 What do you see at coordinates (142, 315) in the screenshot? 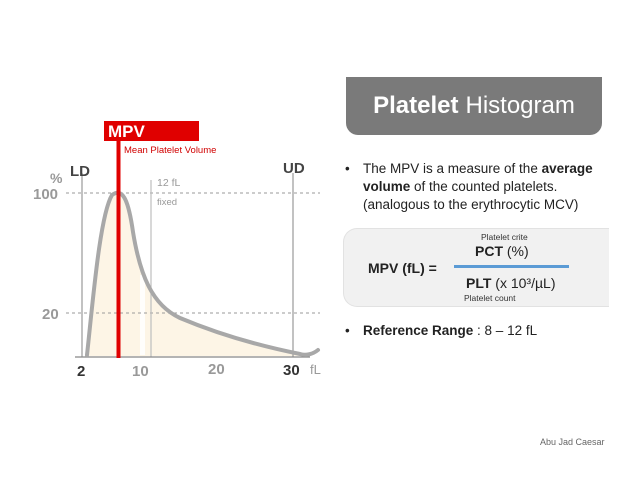
I see `fill-highlight-strip` at bounding box center [142, 315].